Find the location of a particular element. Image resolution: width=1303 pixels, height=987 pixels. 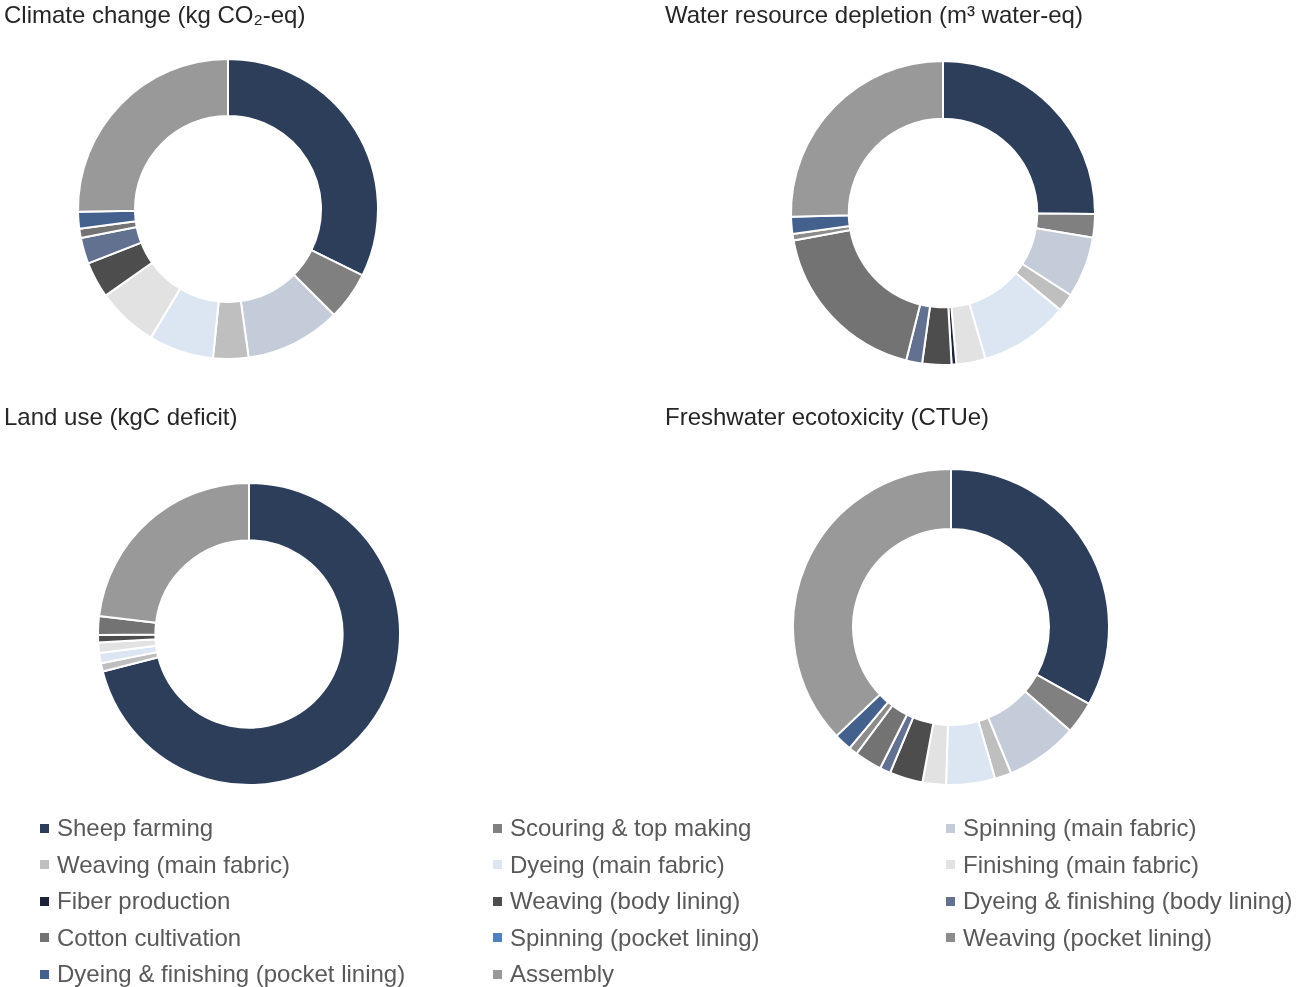

legend-label: Spinning (pocket lining) is located at coordinates (635, 937).